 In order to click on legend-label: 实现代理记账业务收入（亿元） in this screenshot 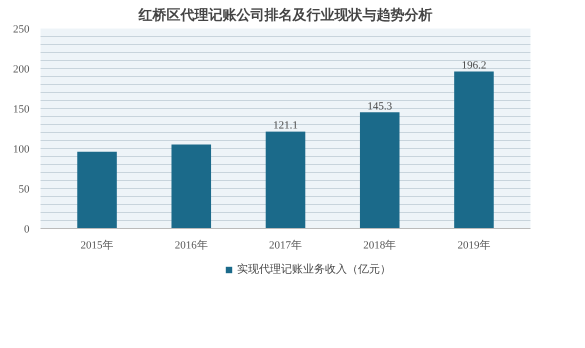, I will do `click(314, 269)`.